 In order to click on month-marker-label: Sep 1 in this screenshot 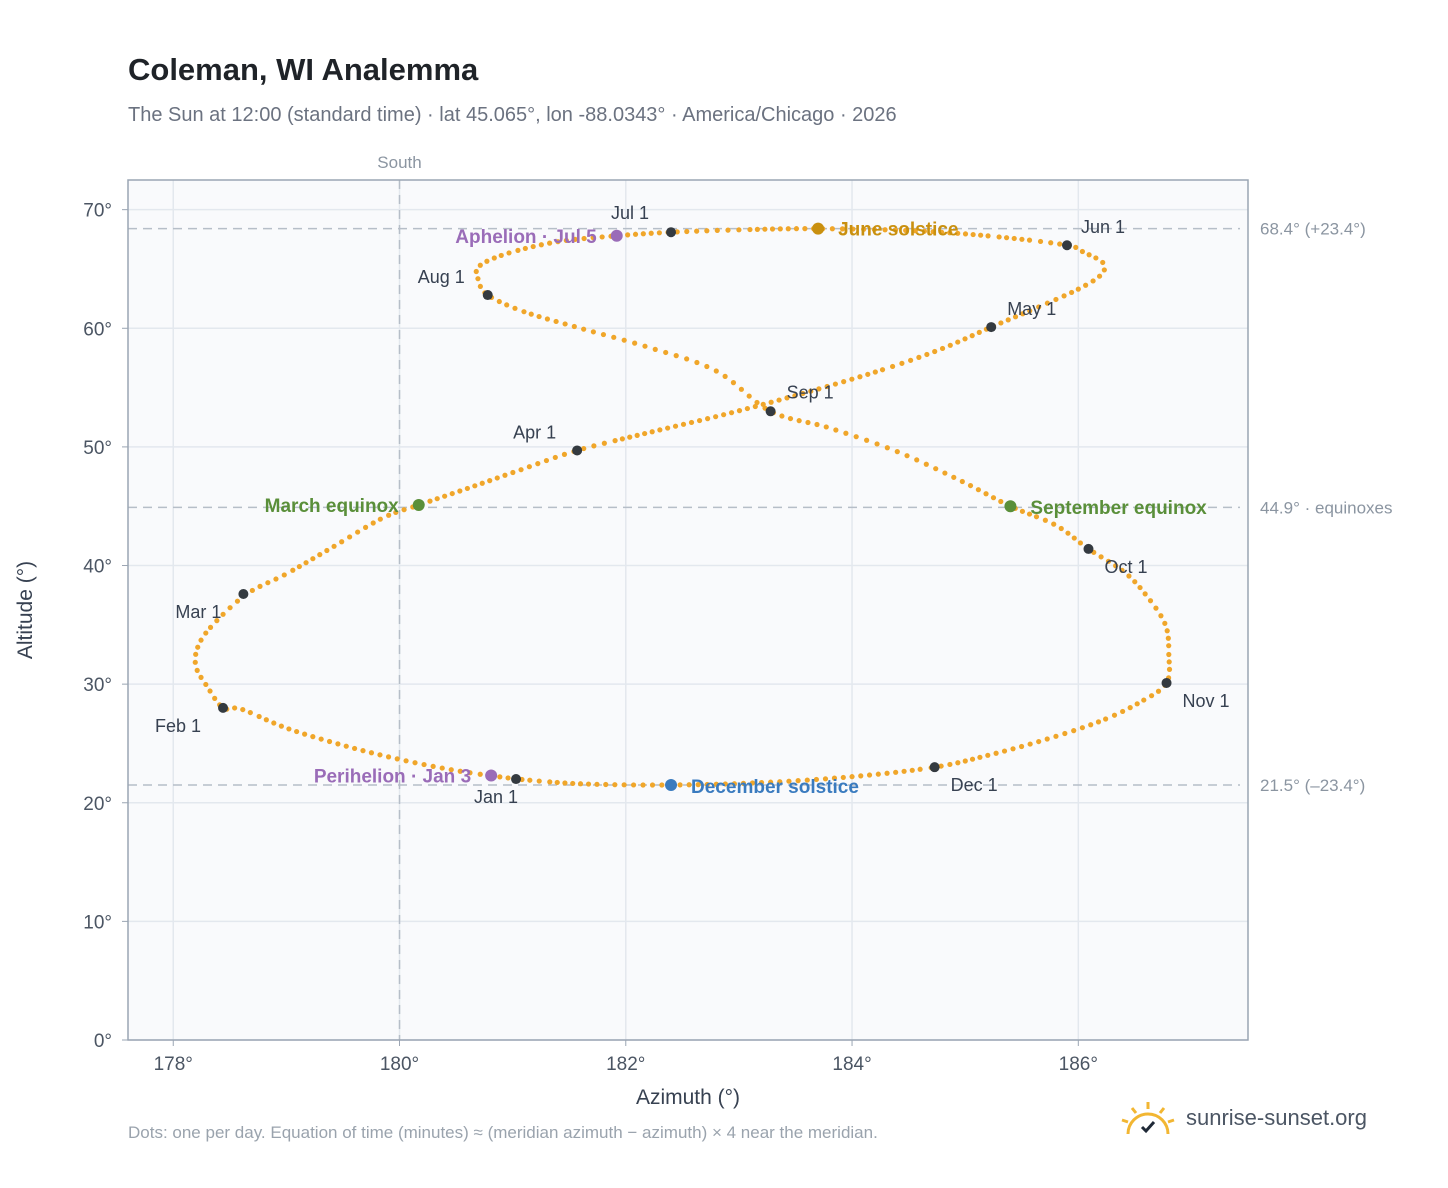, I will do `click(810, 392)`.